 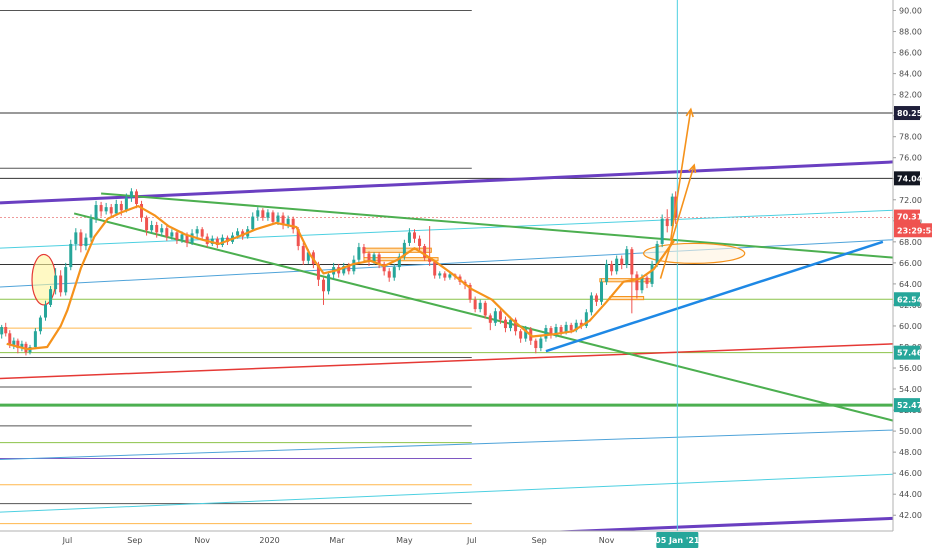 What do you see at coordinates (447, 229) in the screenshot?
I see `trend-line-cyan-upper` at bounding box center [447, 229].